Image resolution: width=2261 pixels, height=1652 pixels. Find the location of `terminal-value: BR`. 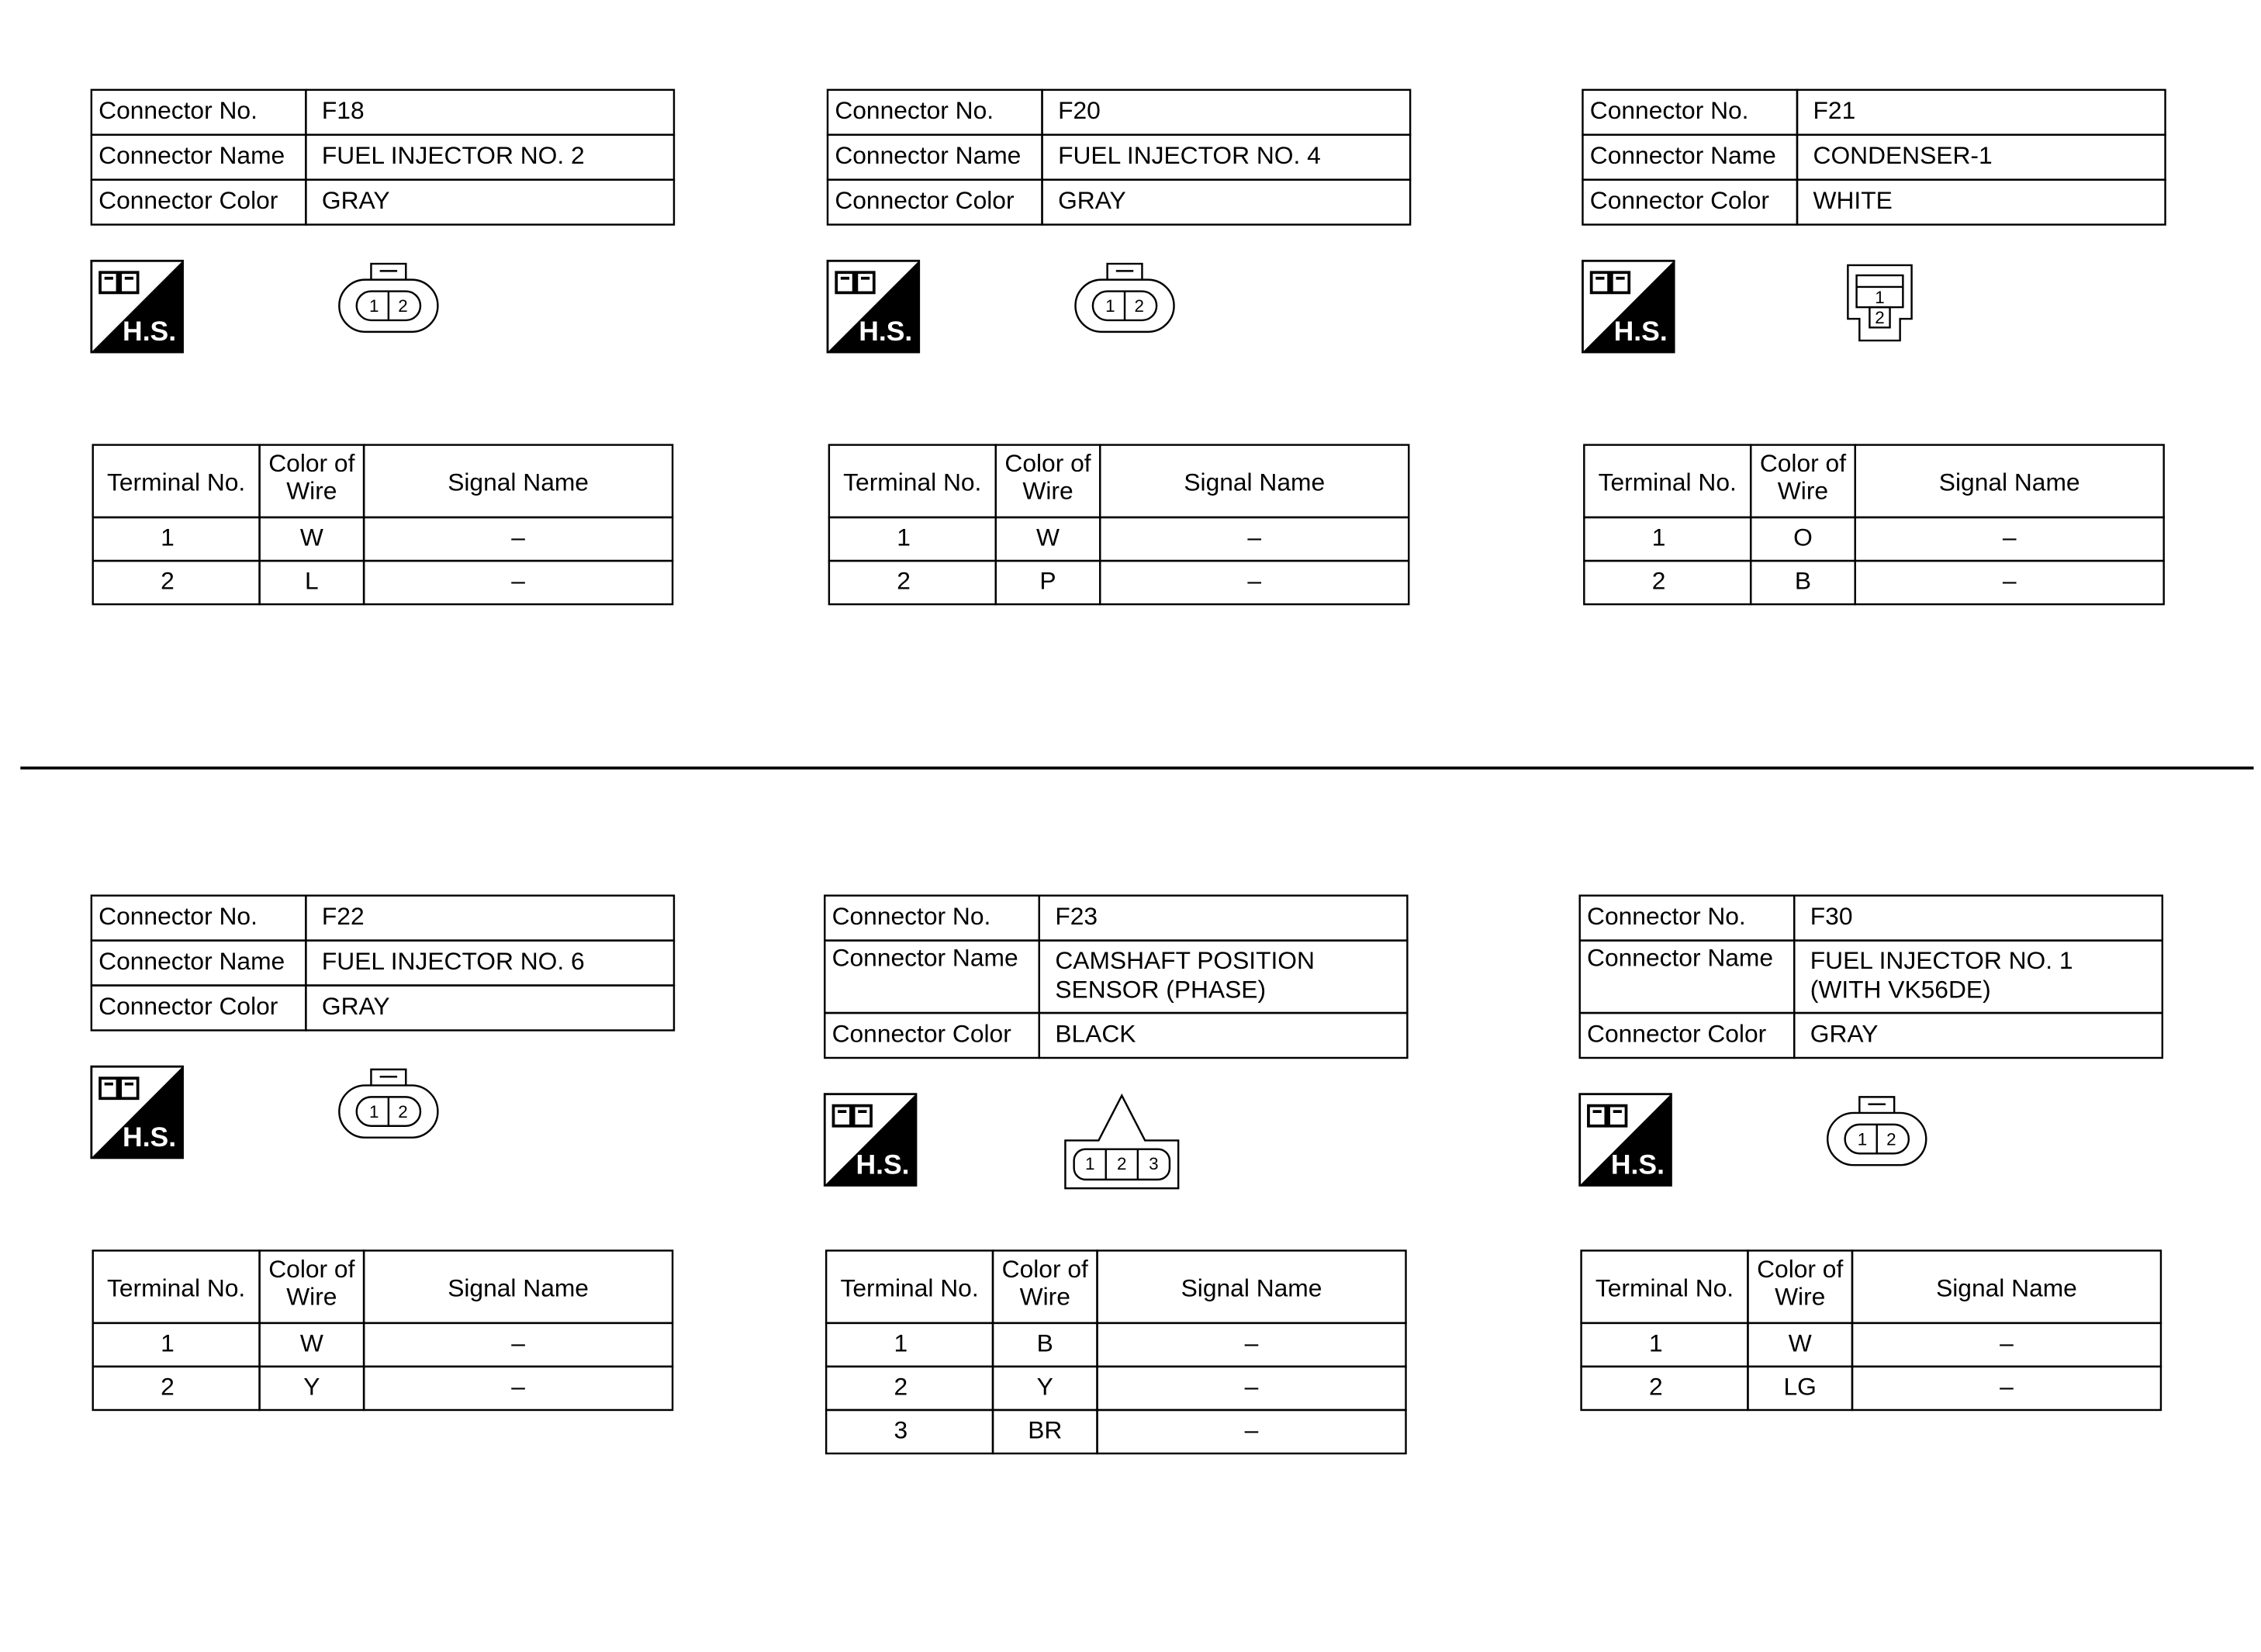

terminal-value: BR is located at coordinates (1045, 1429).